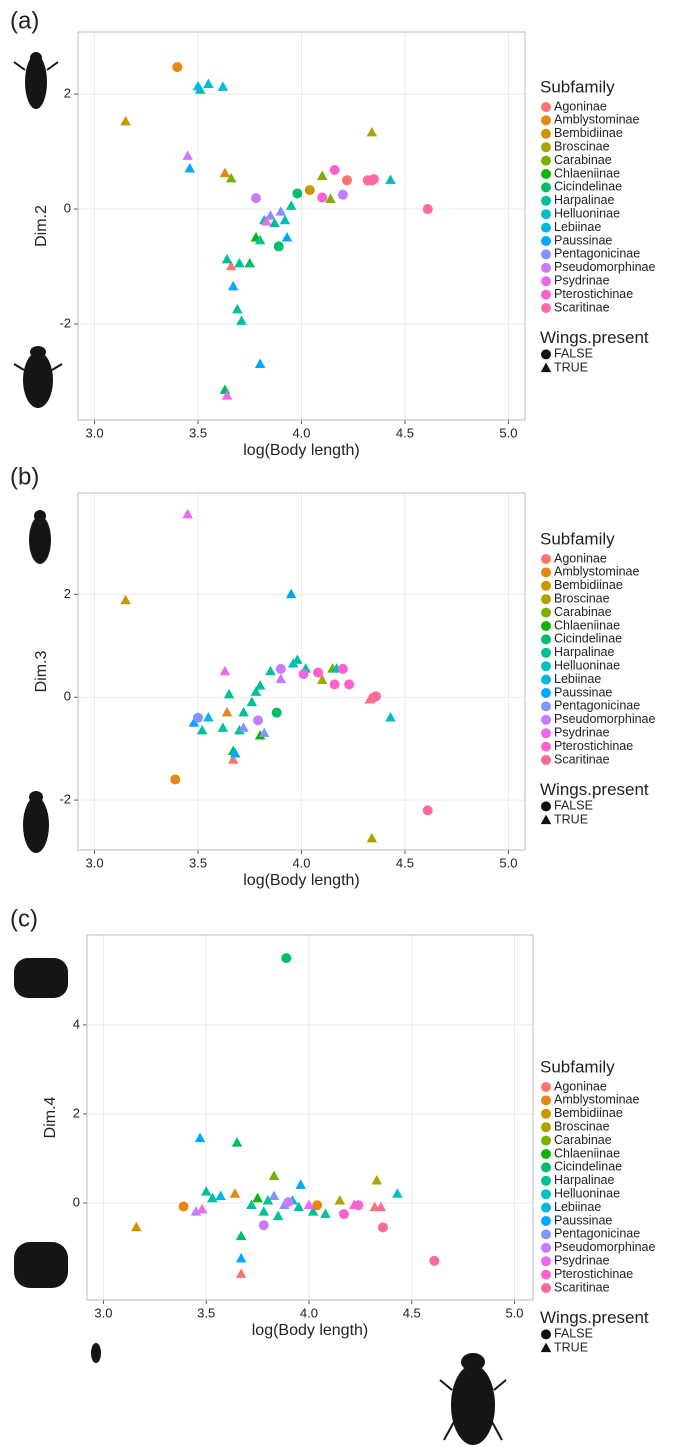 The image size is (675, 1447). Describe the element at coordinates (76, 1023) in the screenshot. I see `y-tick-label: 4` at that location.